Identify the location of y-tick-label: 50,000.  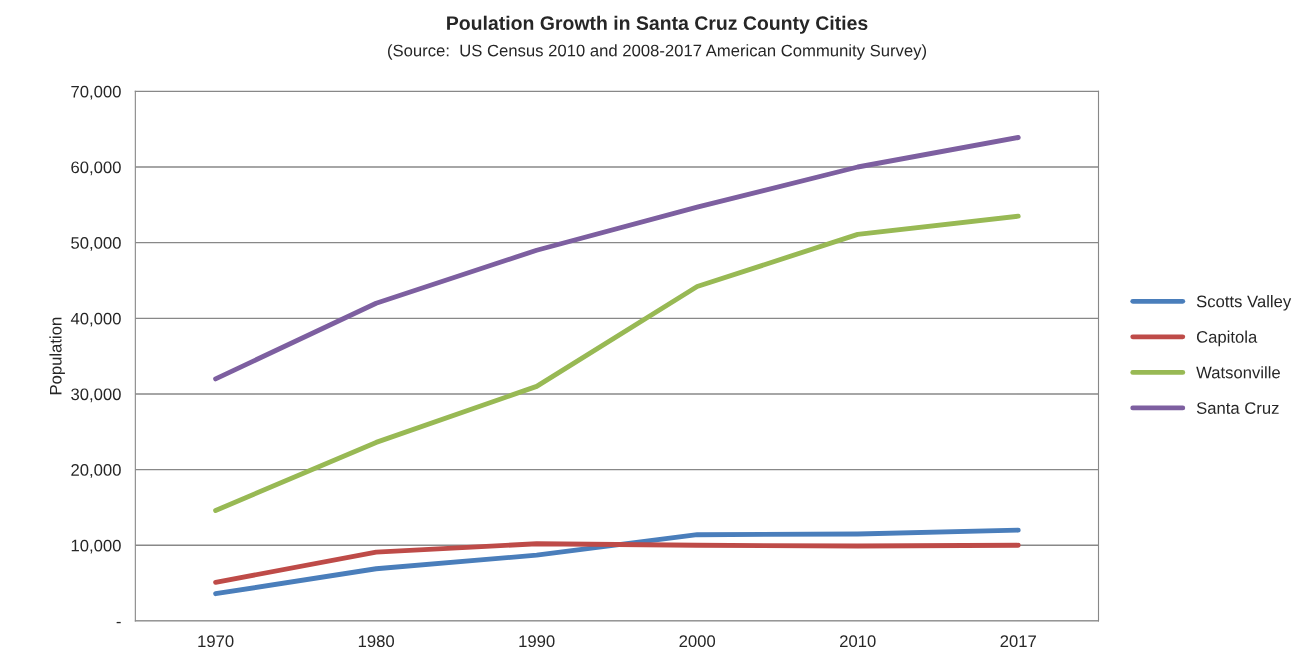
(96, 244).